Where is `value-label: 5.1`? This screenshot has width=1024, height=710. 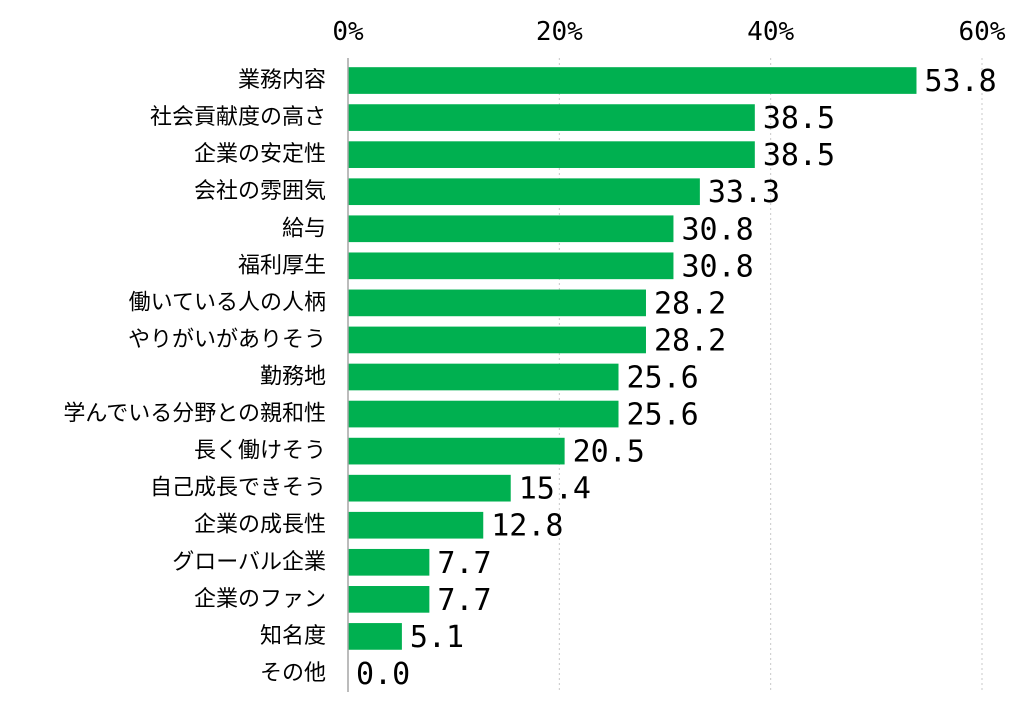 value-label: 5.1 is located at coordinates (437, 637).